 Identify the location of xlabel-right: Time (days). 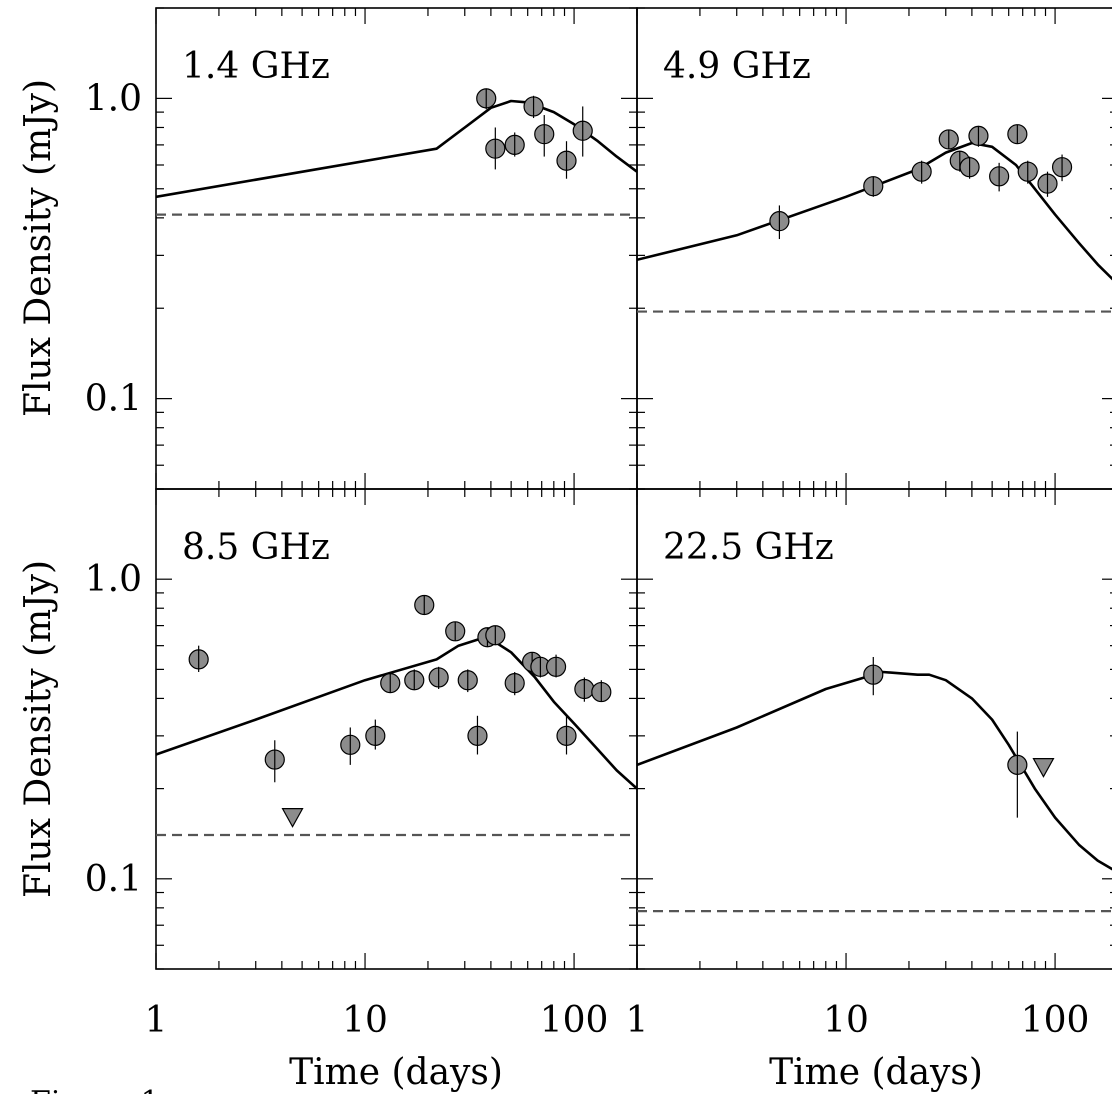
(876, 1072).